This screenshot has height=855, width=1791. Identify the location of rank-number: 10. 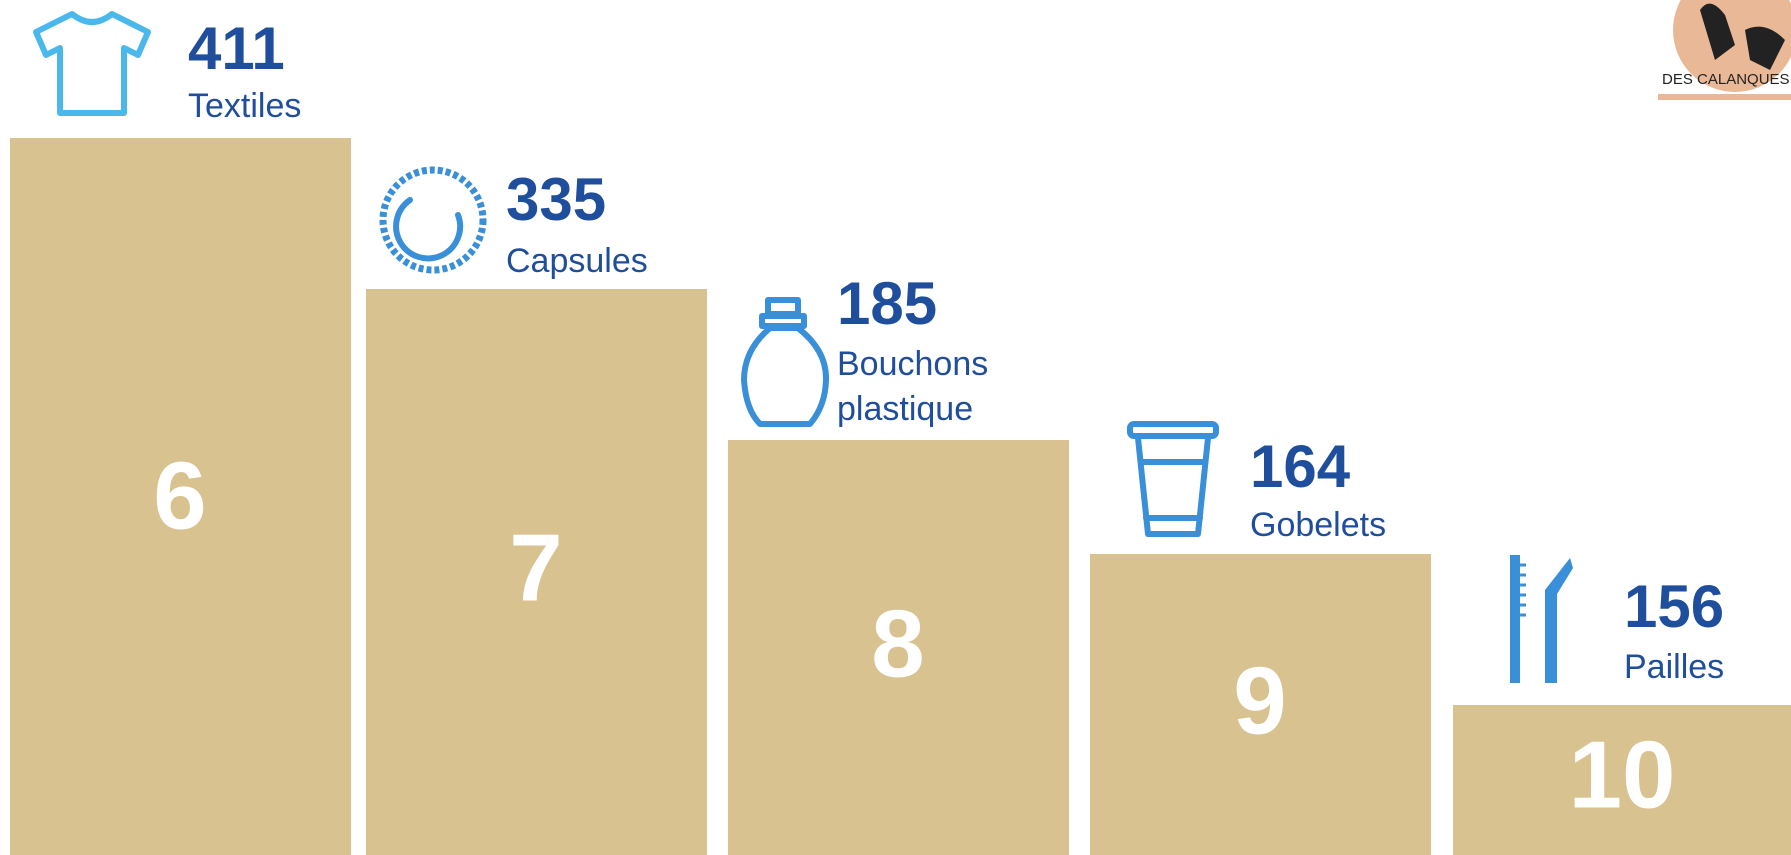
(1622, 774).